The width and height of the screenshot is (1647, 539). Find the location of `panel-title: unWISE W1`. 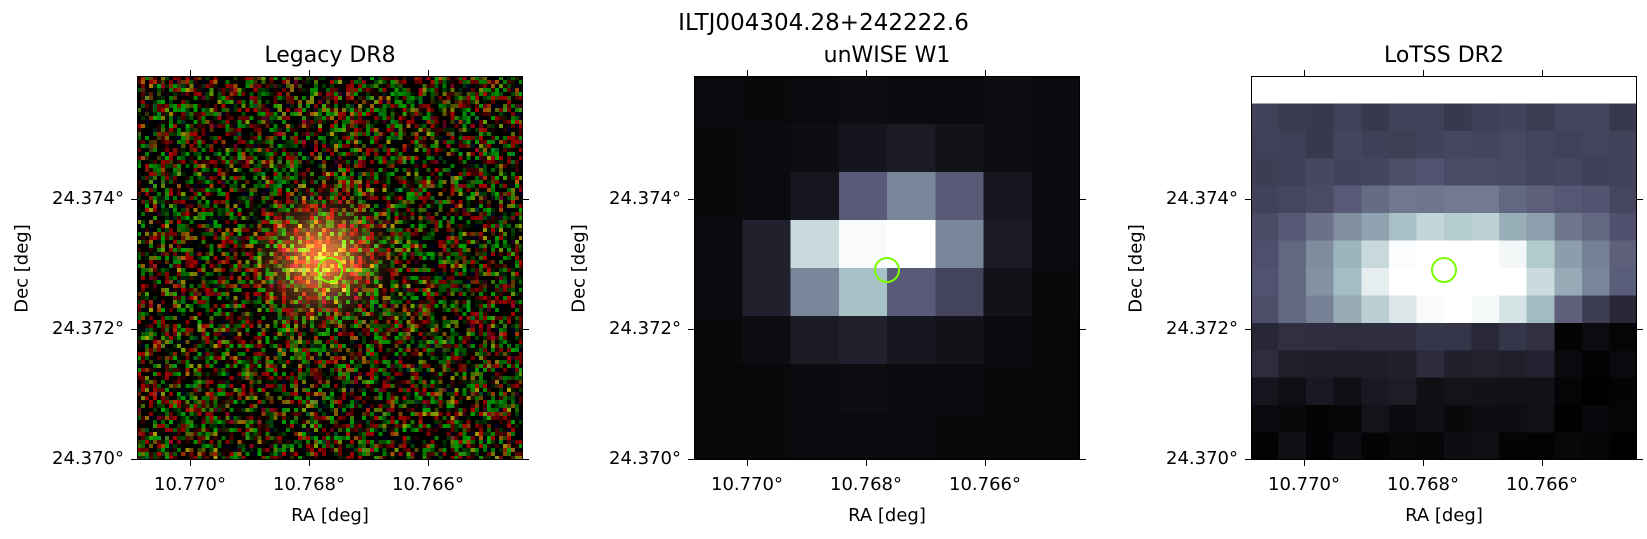

panel-title: unWISE W1 is located at coordinates (887, 55).